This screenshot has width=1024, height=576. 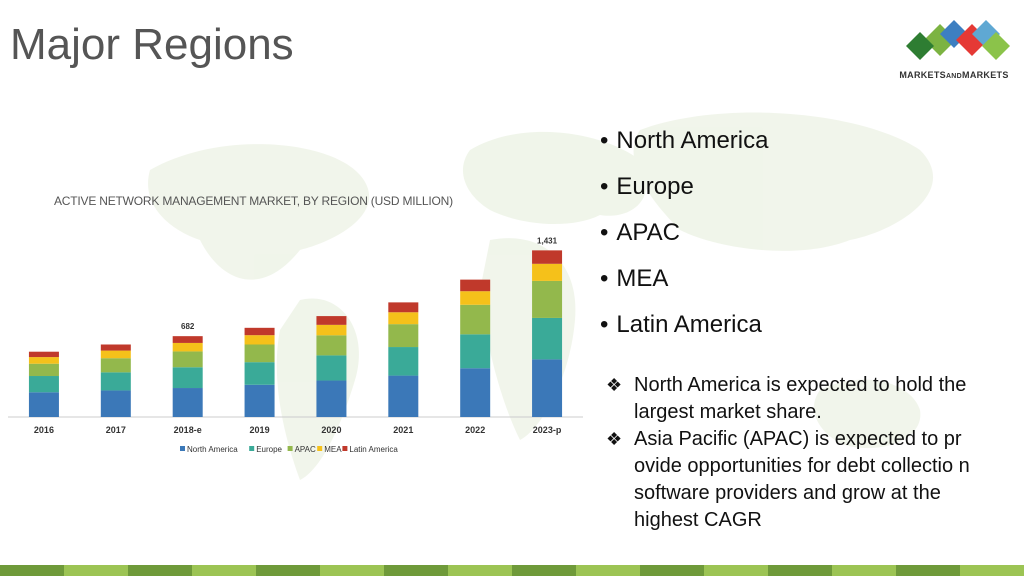 What do you see at coordinates (212, 449) in the screenshot?
I see `legend-label: North America` at bounding box center [212, 449].